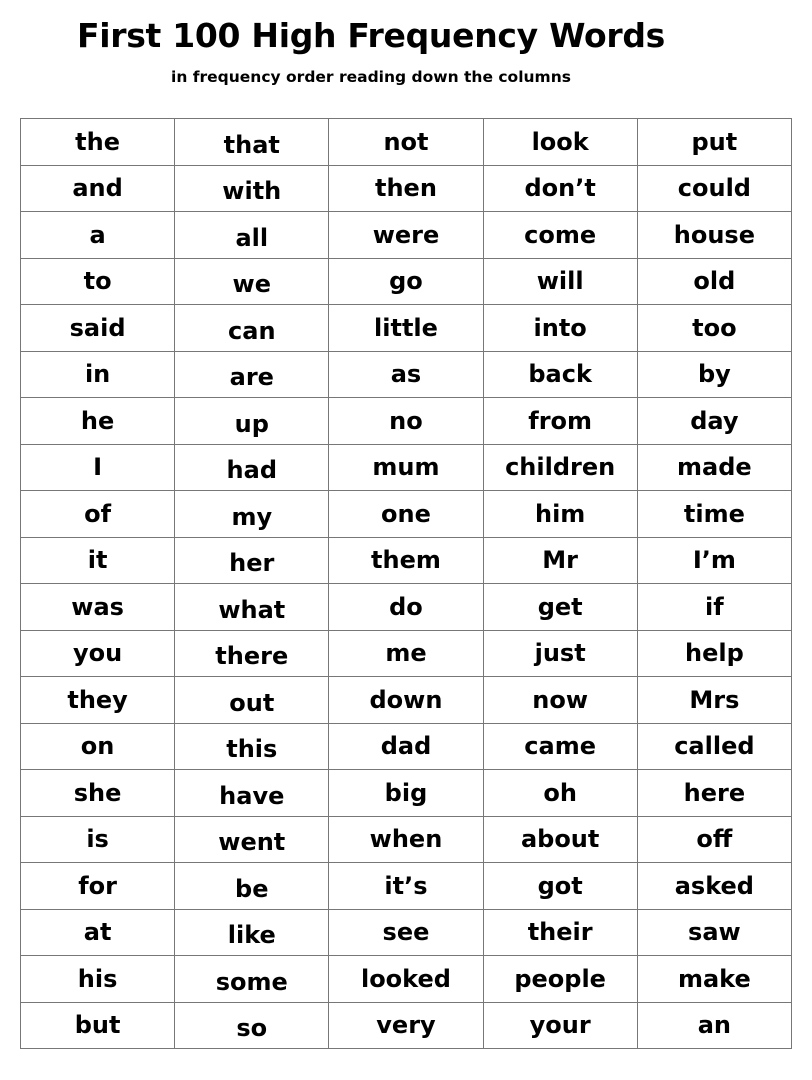  I want to click on word-cell: it, so click(97, 560).